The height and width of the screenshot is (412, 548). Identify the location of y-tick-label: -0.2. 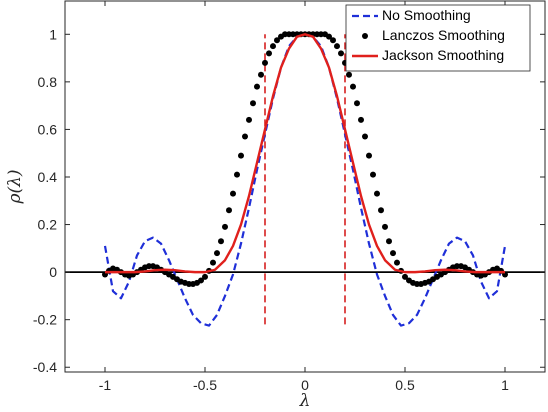
(45, 320).